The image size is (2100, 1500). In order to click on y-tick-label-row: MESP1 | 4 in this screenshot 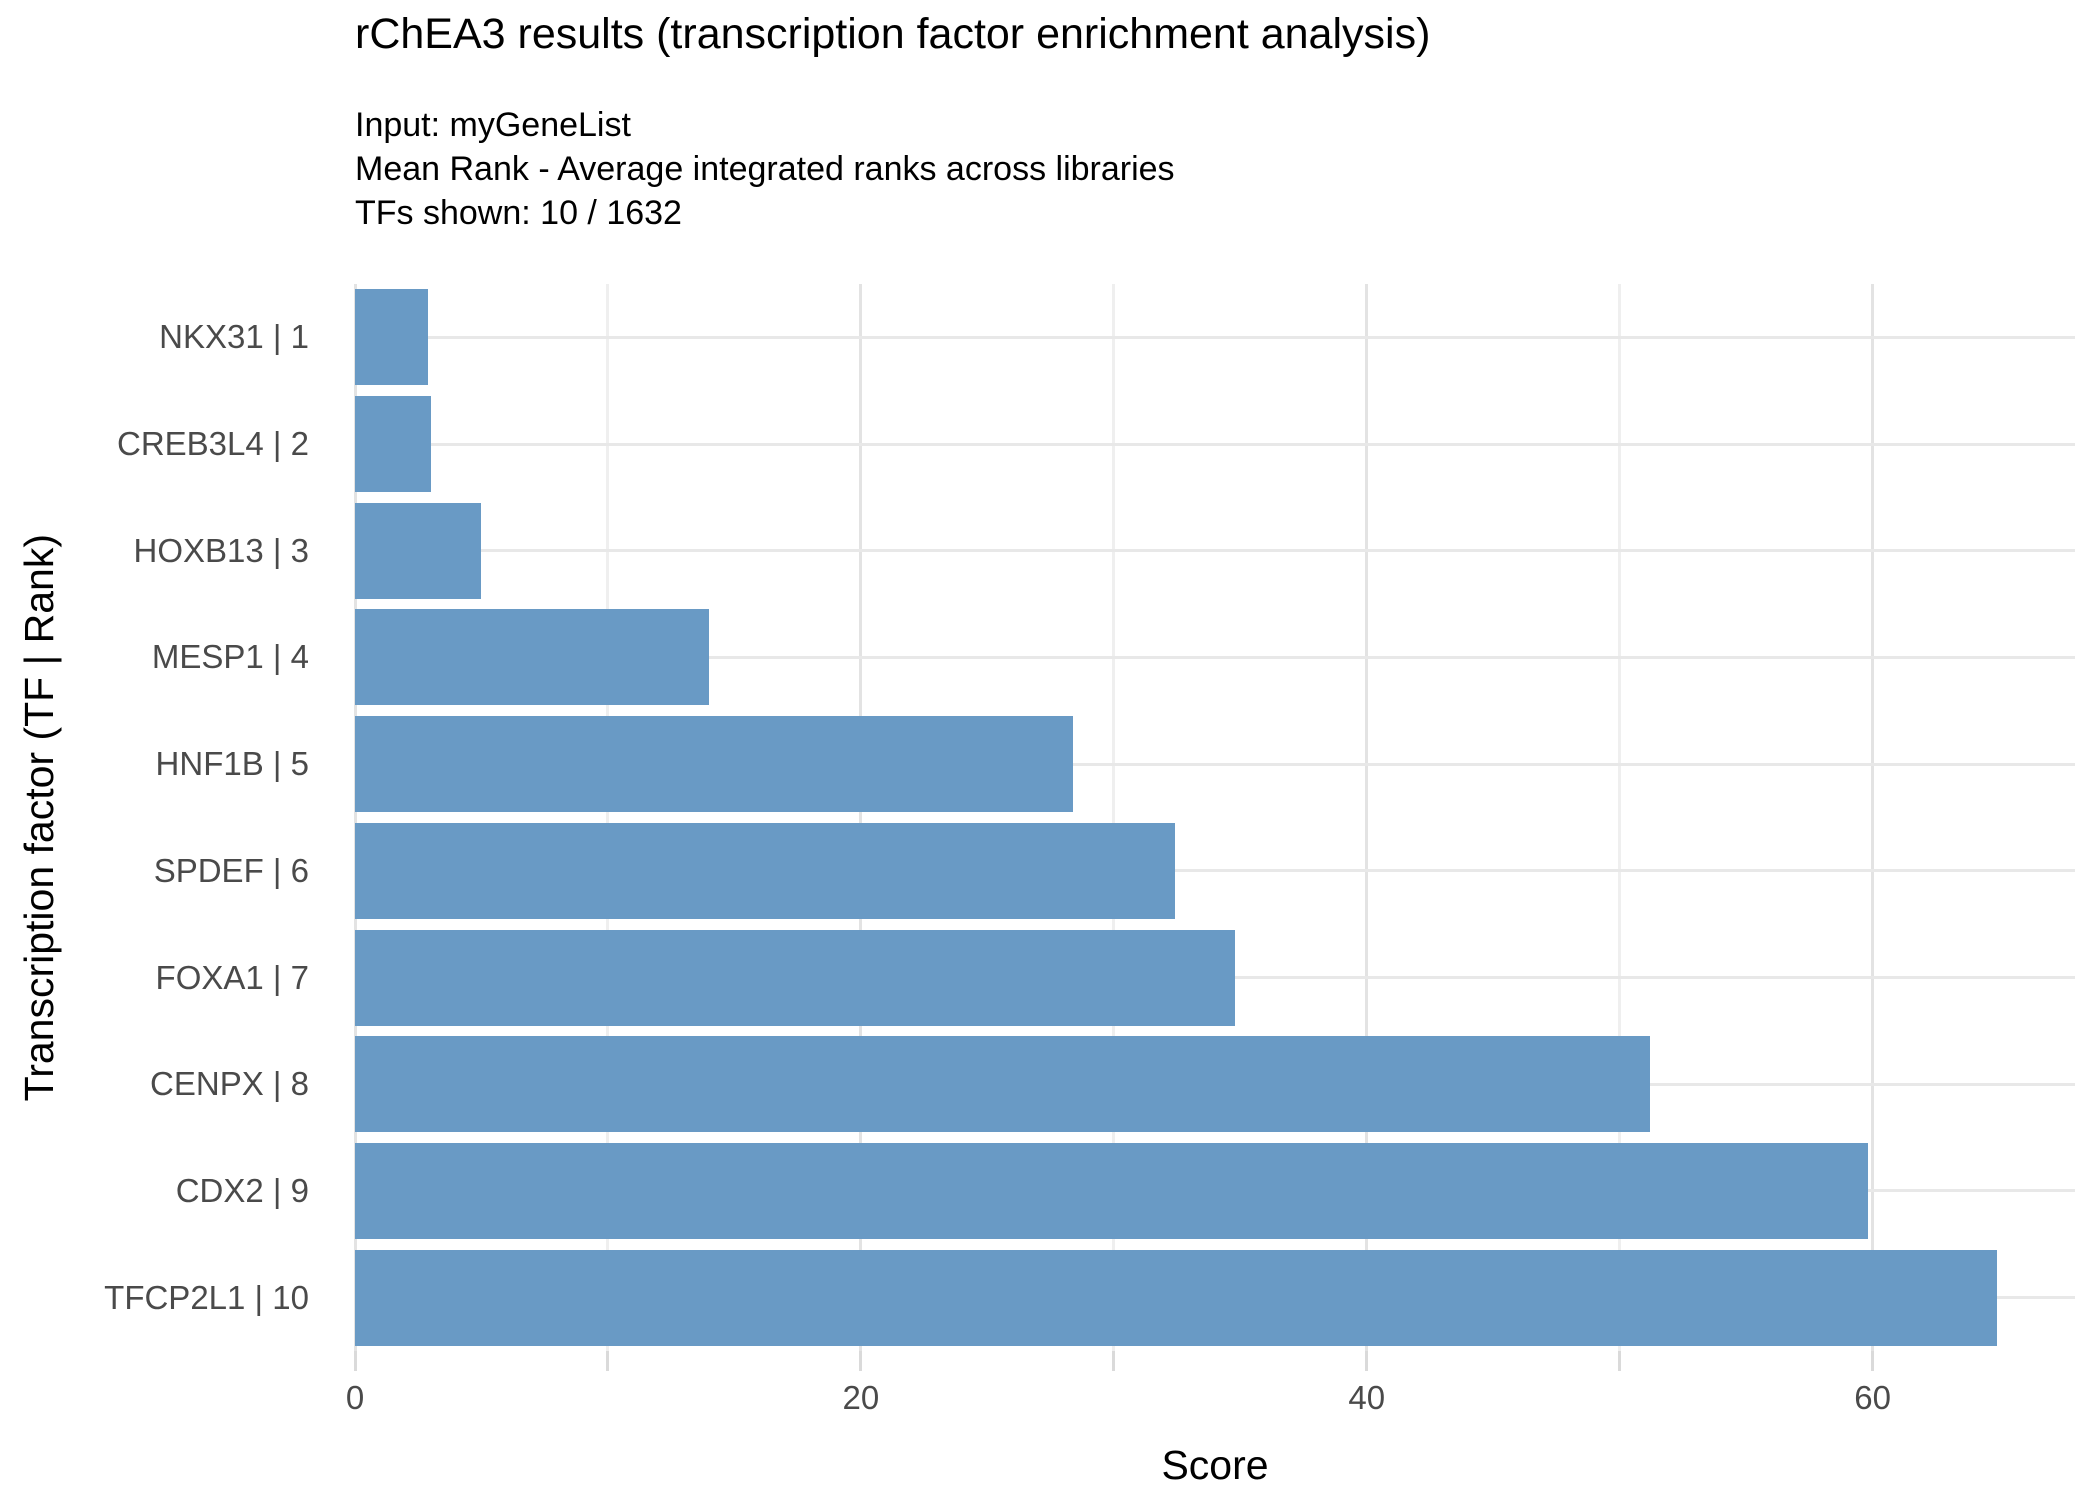, I will do `click(166, 657)`.